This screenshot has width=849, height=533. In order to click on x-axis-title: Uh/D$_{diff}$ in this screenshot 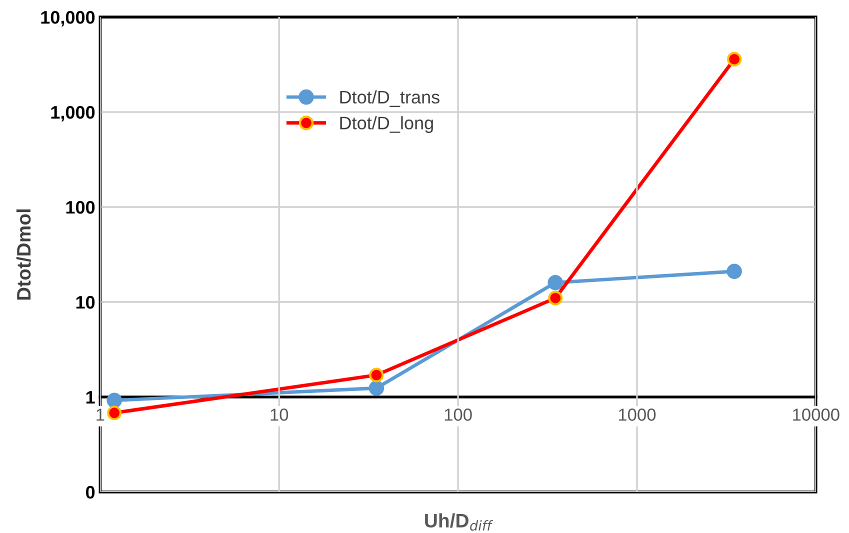, I will do `click(459, 522)`.